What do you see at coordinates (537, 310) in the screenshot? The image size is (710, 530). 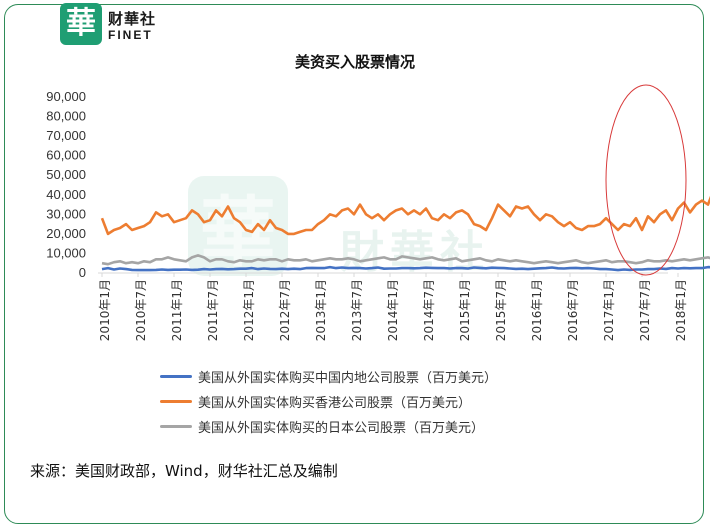 I see `x-tick-label: 2016年1月` at bounding box center [537, 310].